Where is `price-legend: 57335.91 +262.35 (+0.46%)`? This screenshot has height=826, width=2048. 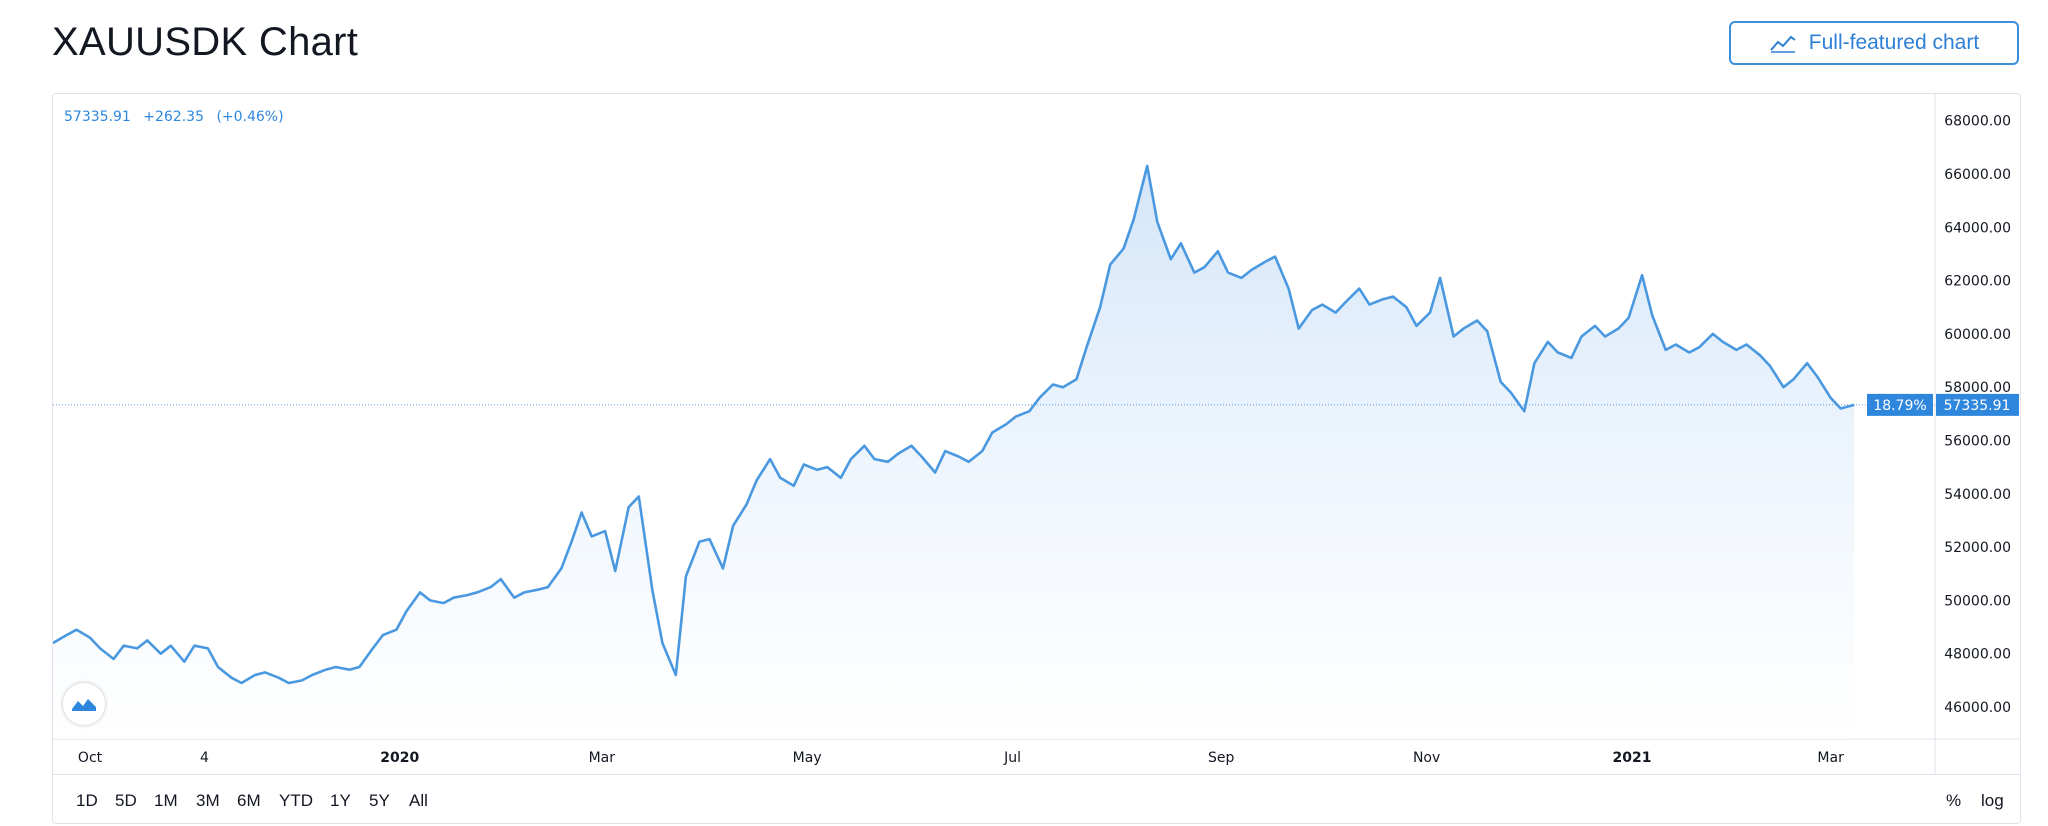 price-legend: 57335.91 +262.35 (+0.46%) is located at coordinates (178, 117).